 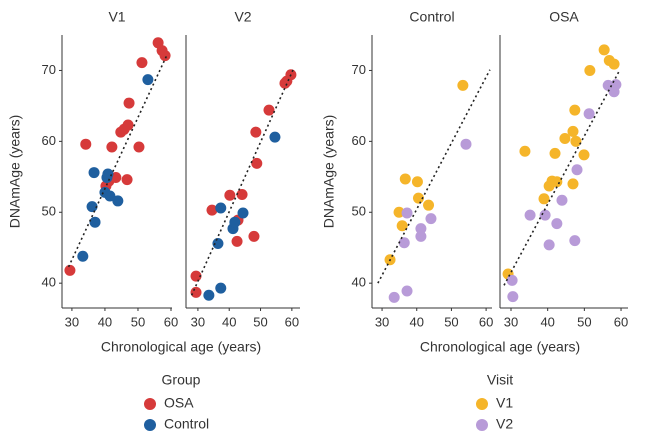 I want to click on x-axis-label: Chronological age (years), so click(x=500, y=347).